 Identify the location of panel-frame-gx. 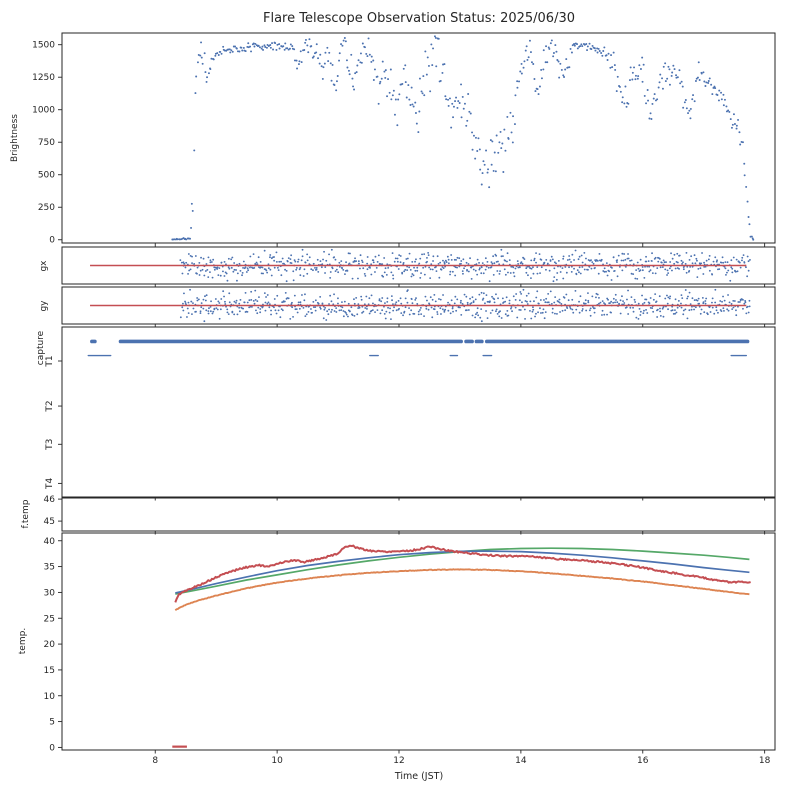
(418, 265).